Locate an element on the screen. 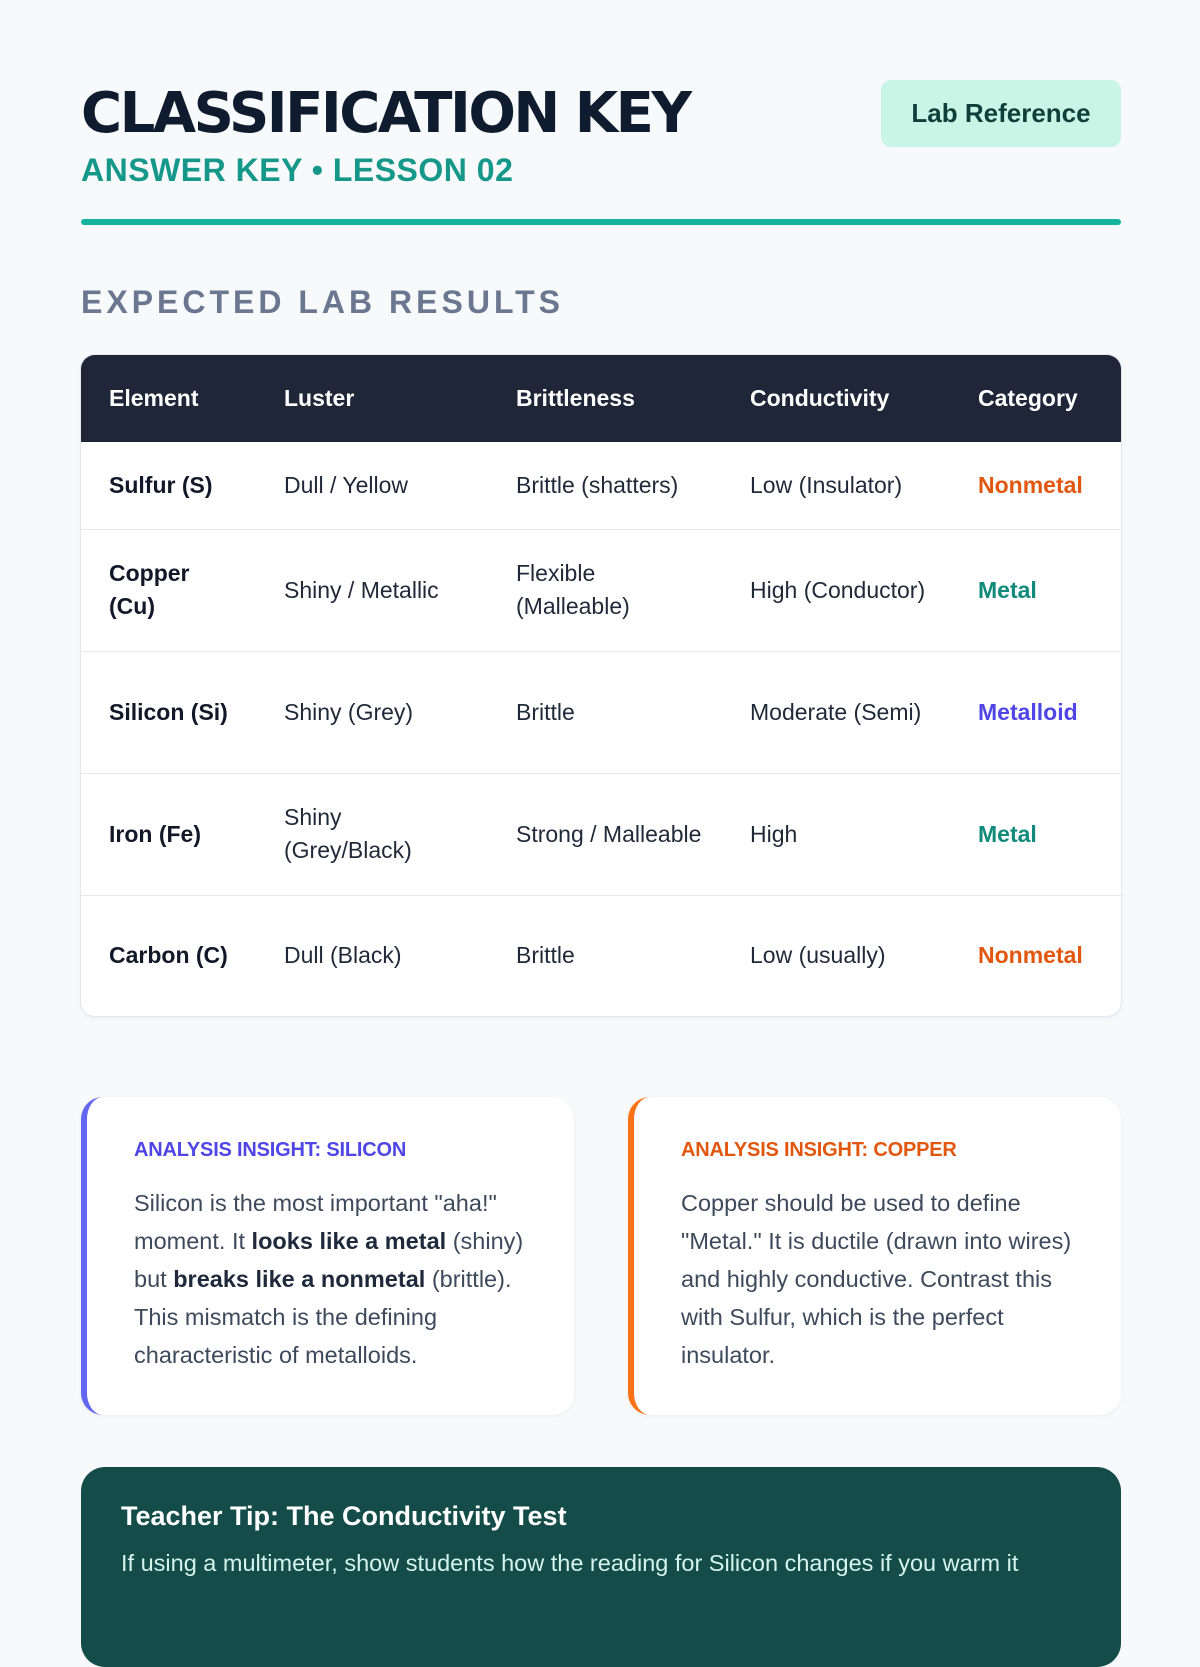 The height and width of the screenshot is (1667, 1200). page-subtitle: ANSWER KEY • LESSON 02 is located at coordinates (297, 170).